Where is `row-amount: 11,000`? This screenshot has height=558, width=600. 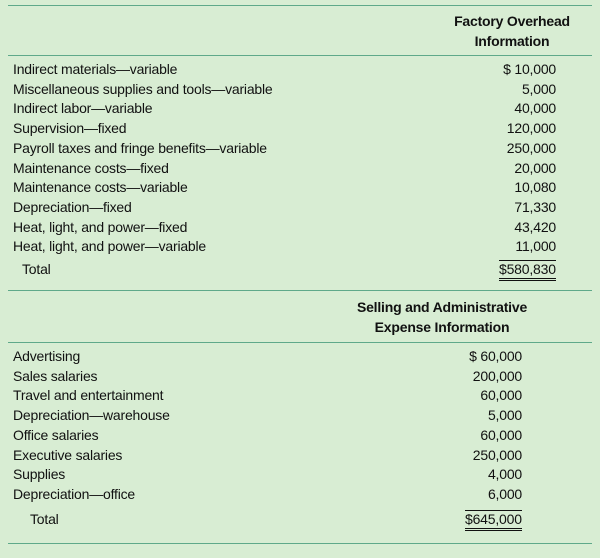 row-amount: 11,000 is located at coordinates (535, 246).